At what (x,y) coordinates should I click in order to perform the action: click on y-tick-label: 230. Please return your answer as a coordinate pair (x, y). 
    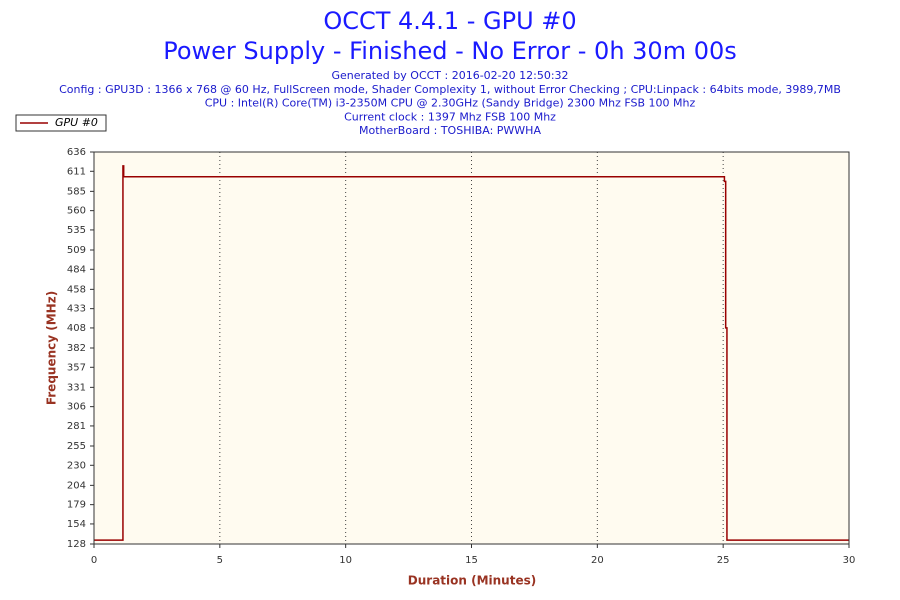
    Looking at the image, I should click on (76, 465).